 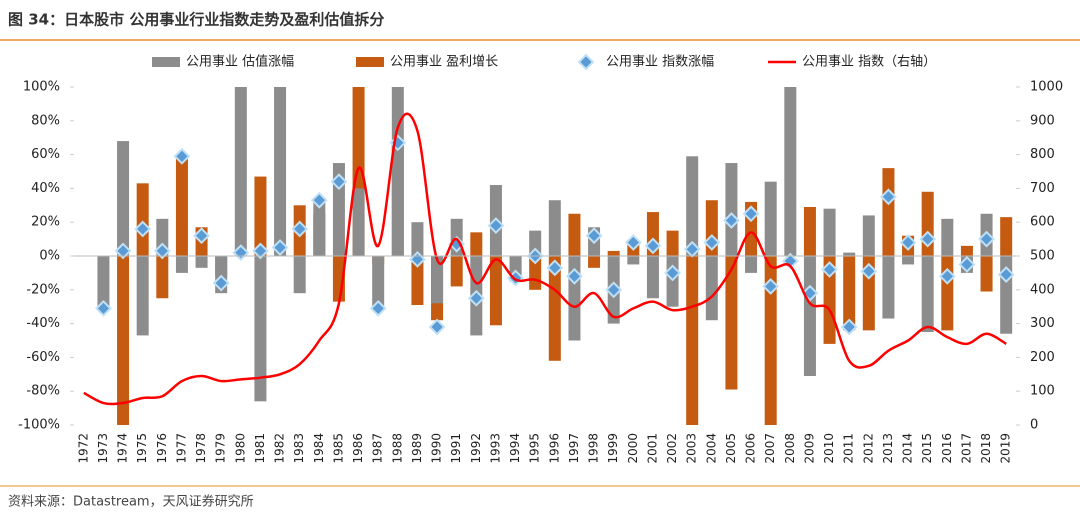 I want to click on x-tick-label: 1977, so click(x=181, y=448).